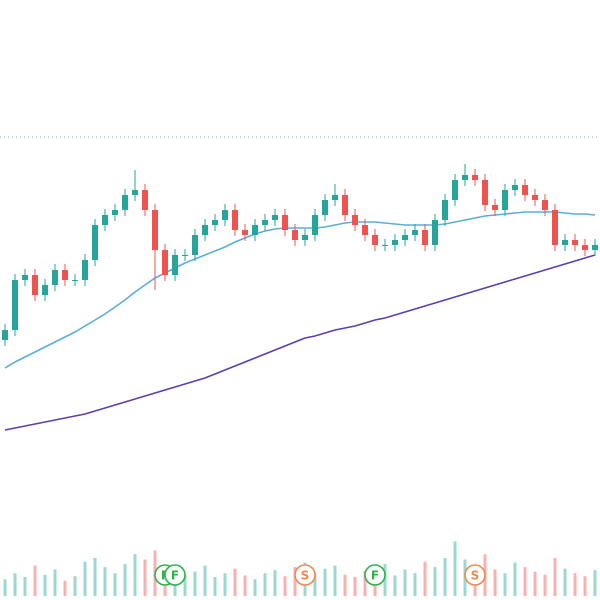 The width and height of the screenshot is (600, 600). I want to click on event-label: F, so click(375, 576).